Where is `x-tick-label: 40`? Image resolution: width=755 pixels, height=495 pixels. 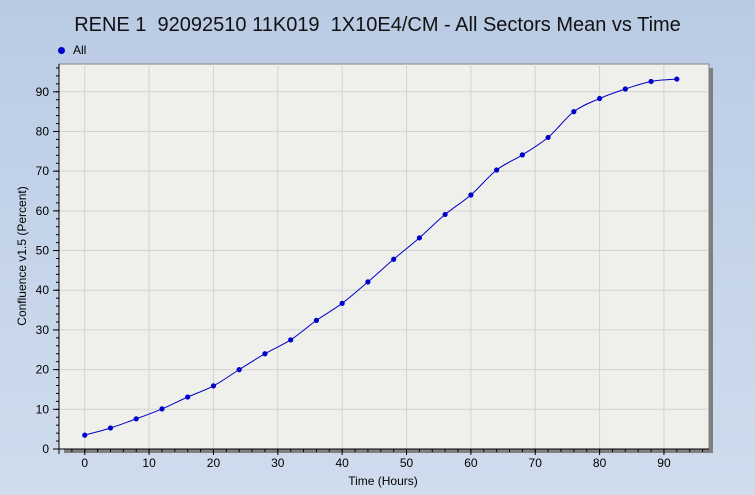
x-tick-label: 40 is located at coordinates (342, 463).